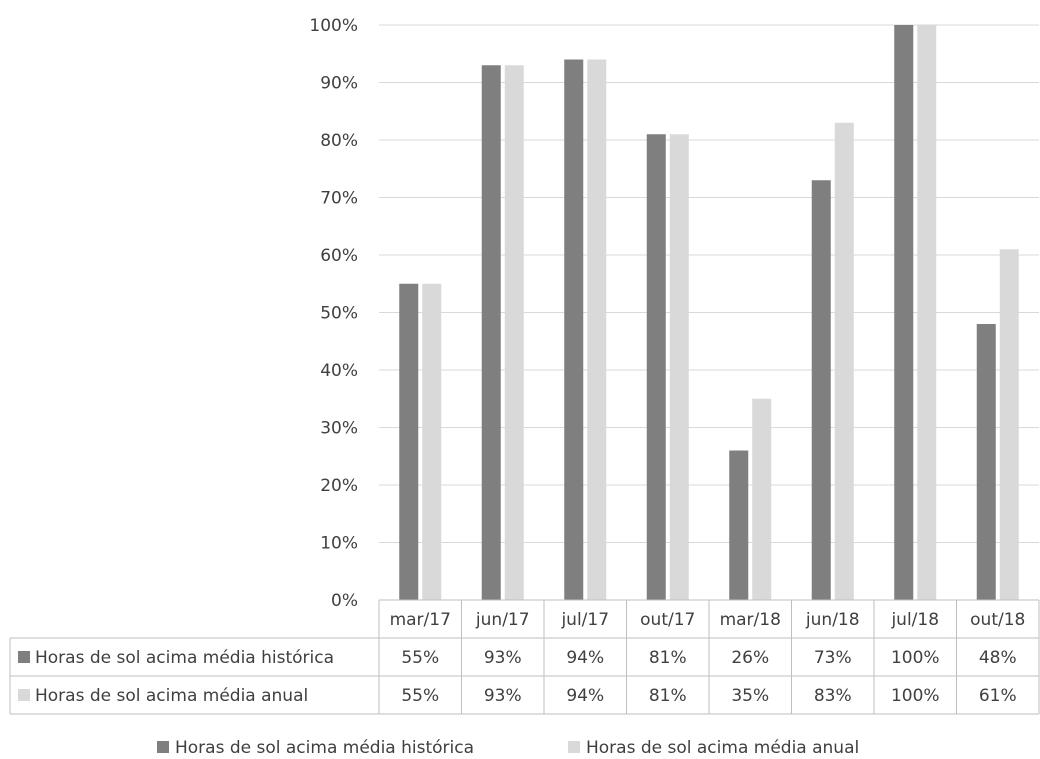  Describe the element at coordinates (420, 620) in the screenshot. I see `category-label: mar/17` at that location.